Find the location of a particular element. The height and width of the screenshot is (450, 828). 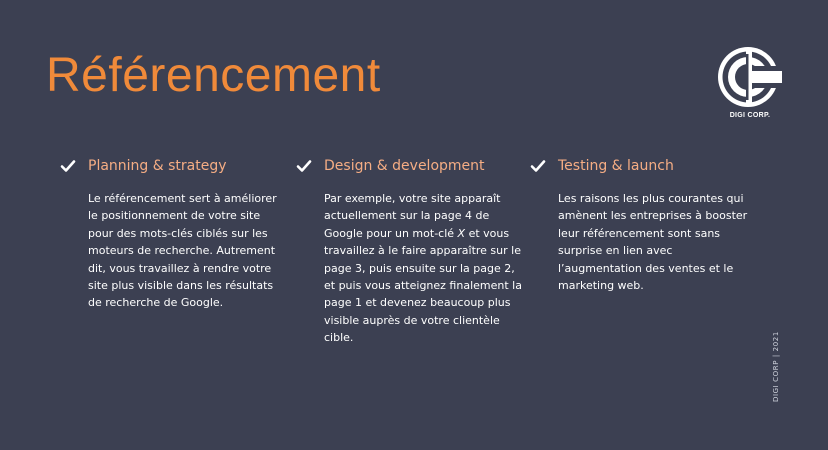

page-title: Référencement is located at coordinates (213, 75).